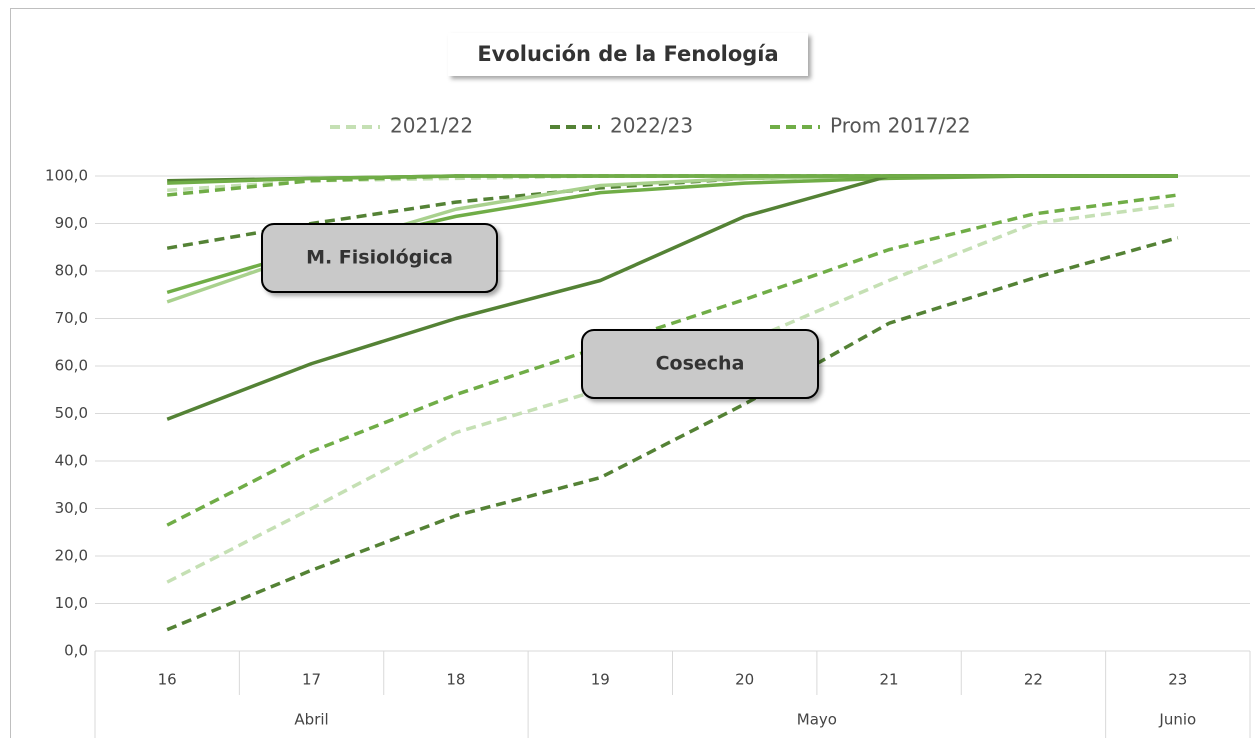  Describe the element at coordinates (66, 176) in the screenshot. I see `y-tick-label: 100,0` at that location.